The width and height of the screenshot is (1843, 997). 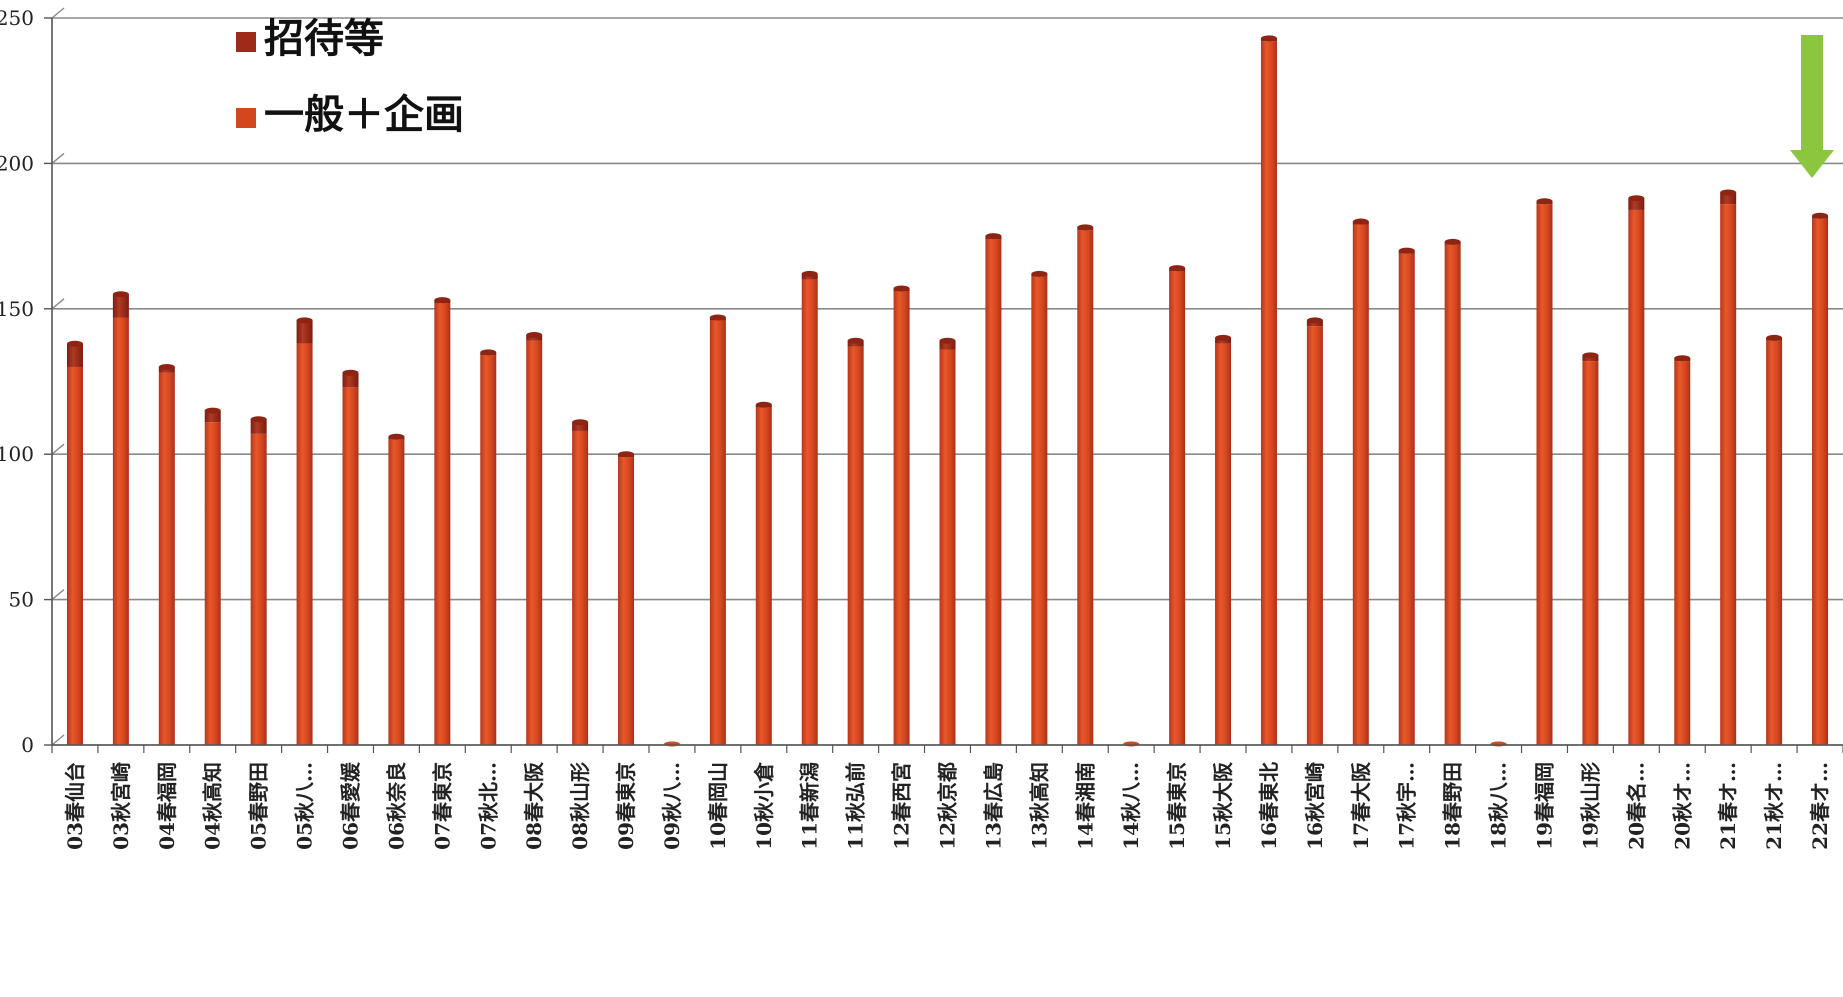 What do you see at coordinates (121, 806) in the screenshot?
I see `x-tick-label: 03秋宮崎` at bounding box center [121, 806].